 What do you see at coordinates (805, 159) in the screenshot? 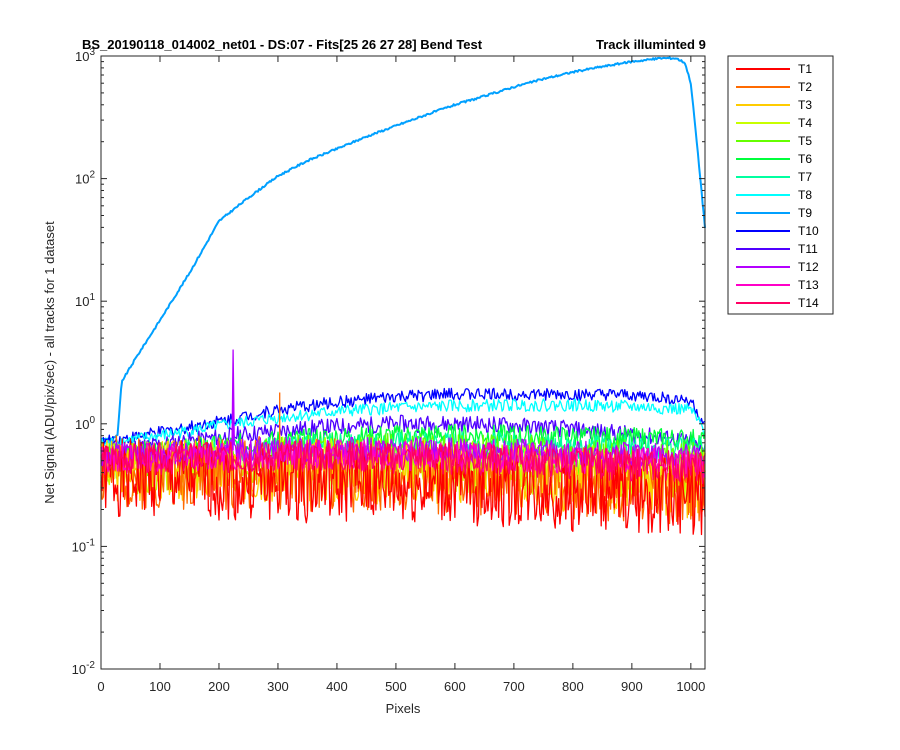
I see `legend-label-t6: T6` at bounding box center [805, 159].